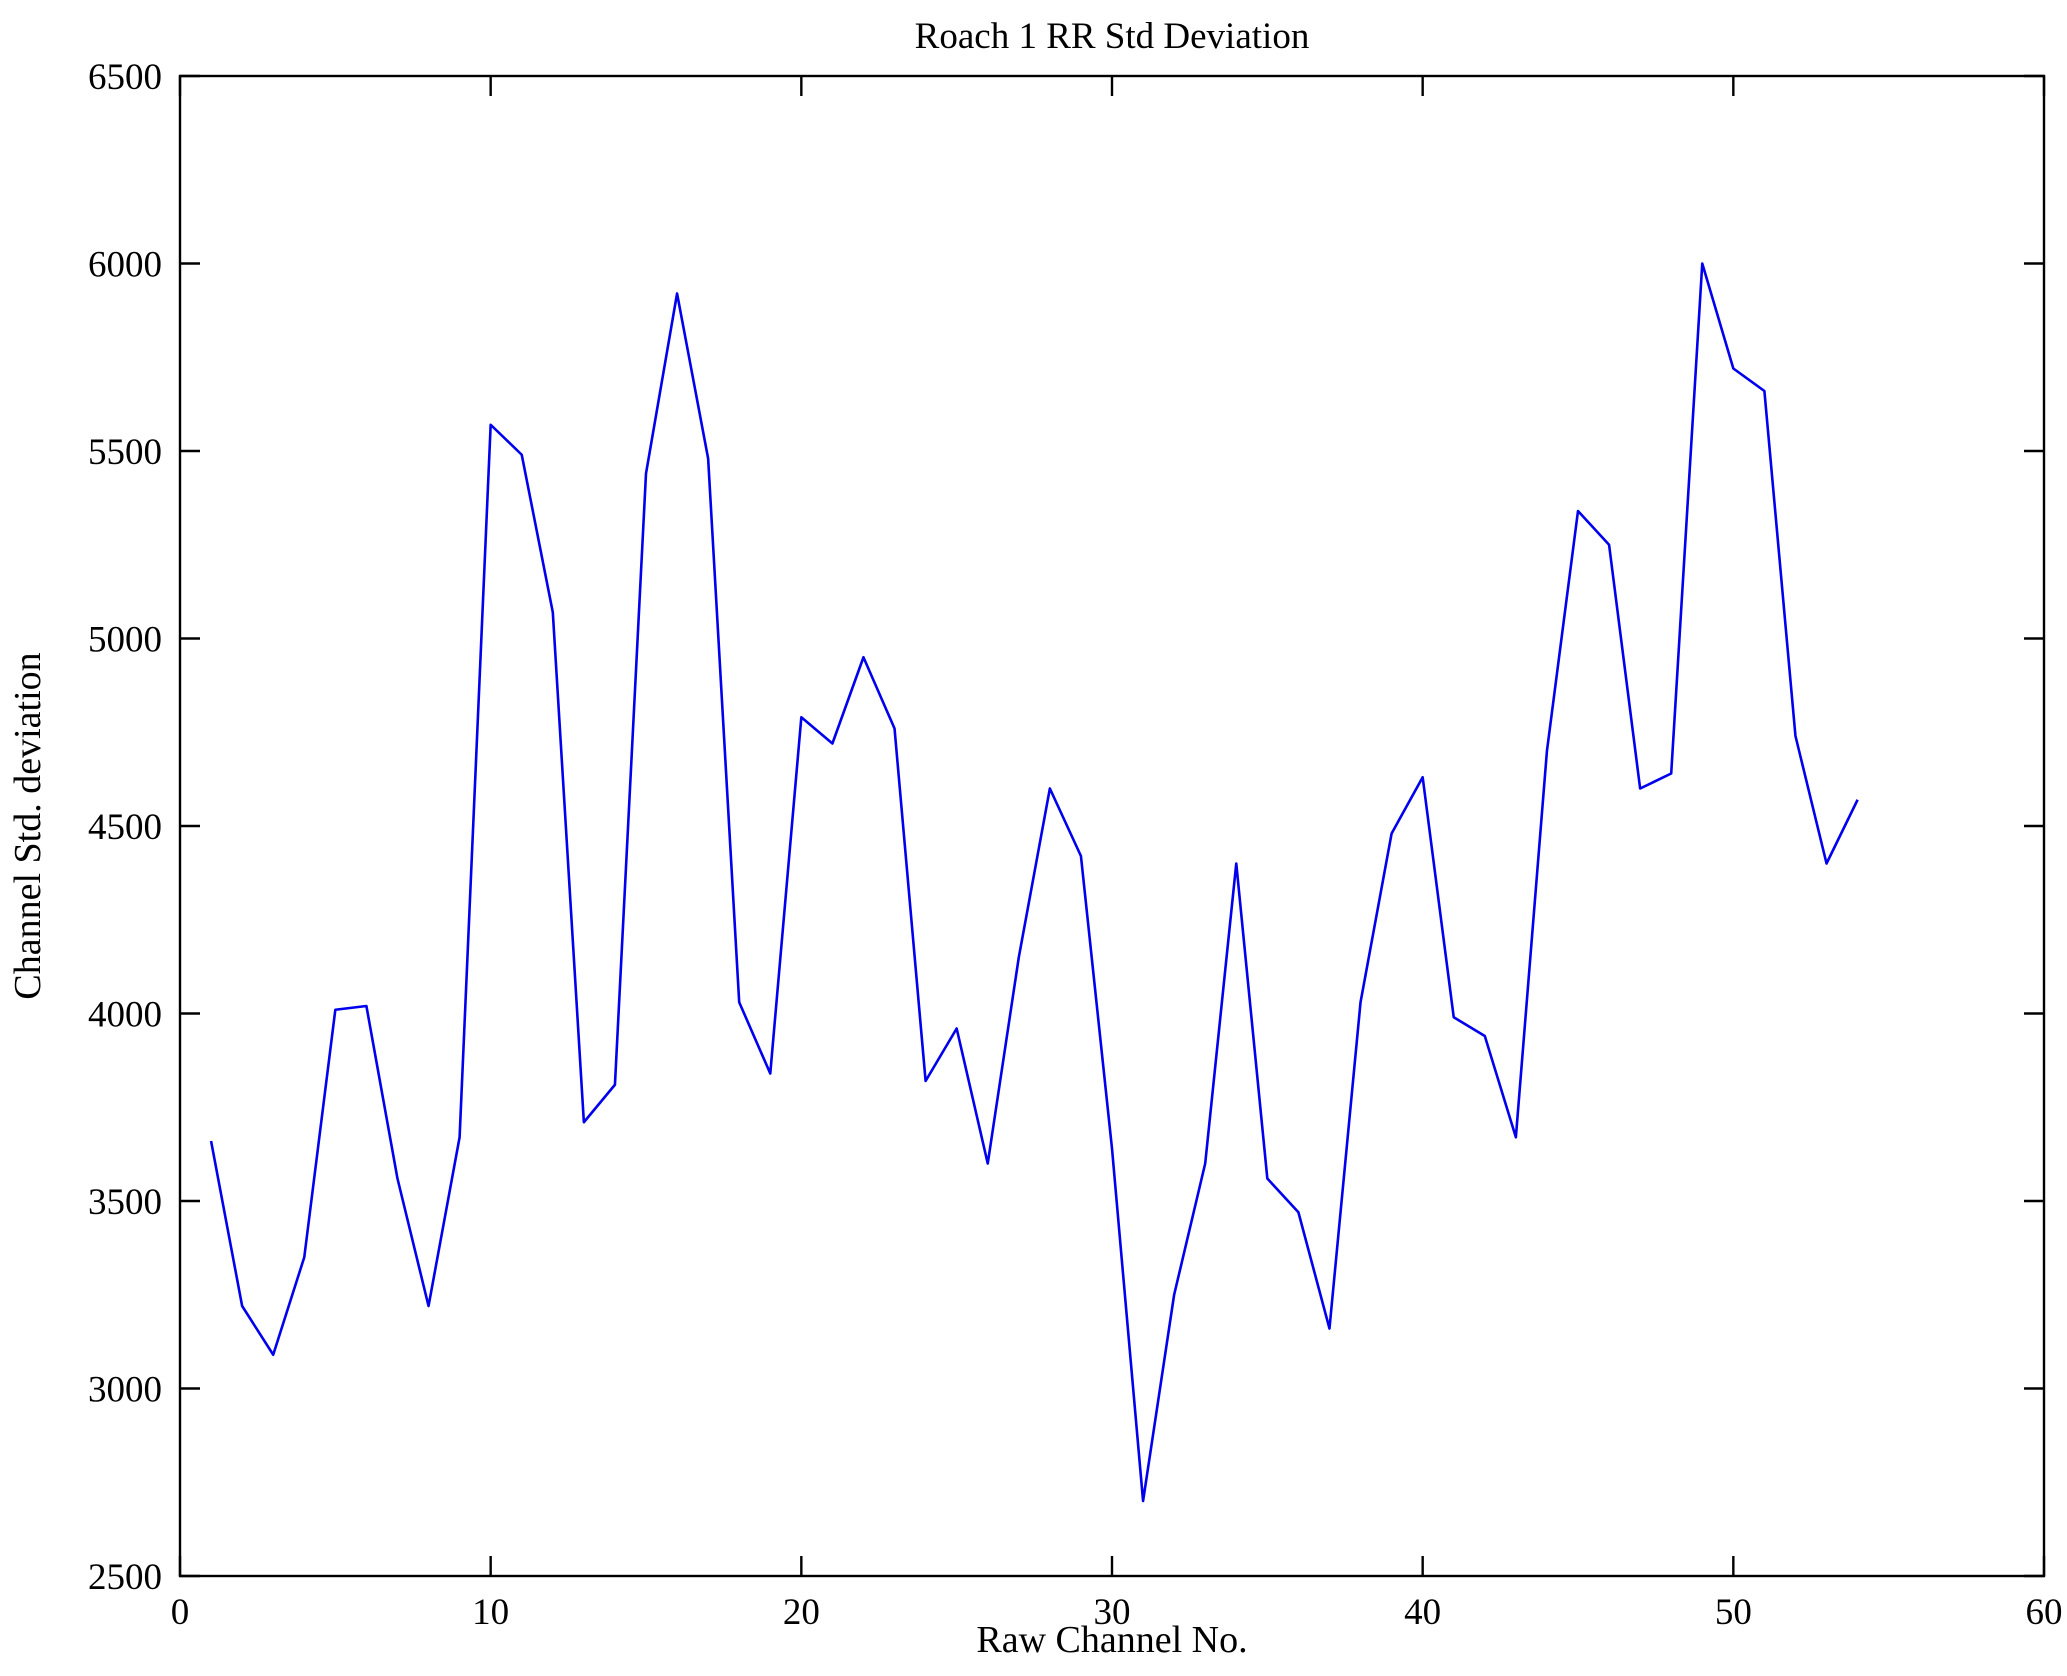  What do you see at coordinates (125, 1202) in the screenshot?
I see `y-tick-label: 3500` at bounding box center [125, 1202].